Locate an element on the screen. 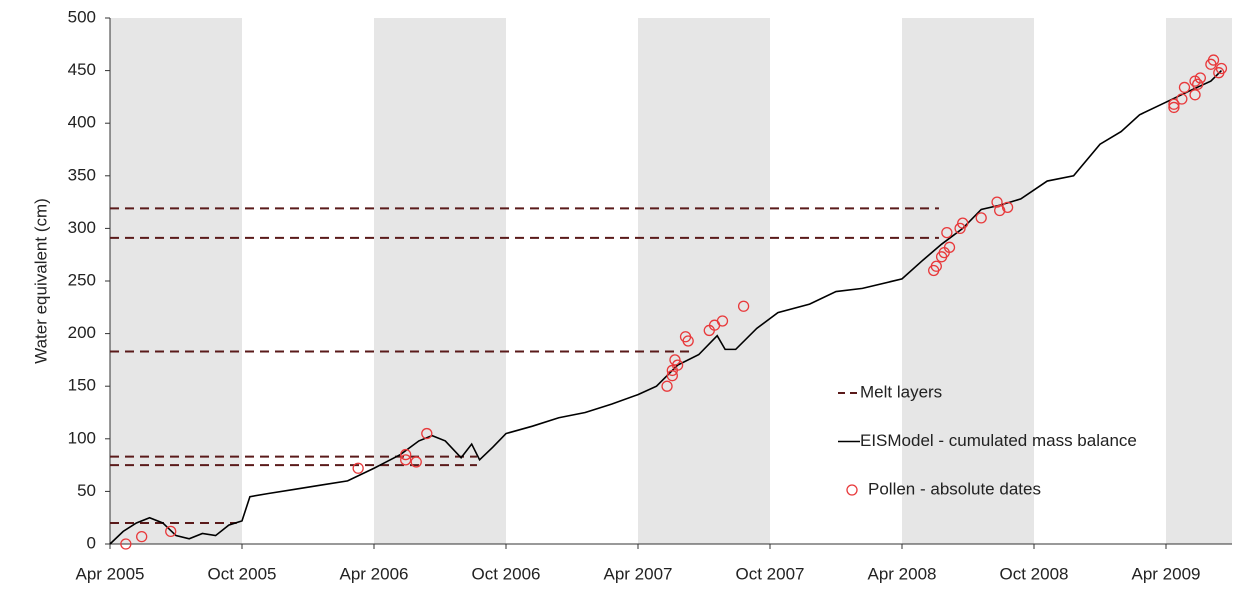 This screenshot has width=1234, height=589. x-tick-label: Oct 2005 is located at coordinates (242, 573).